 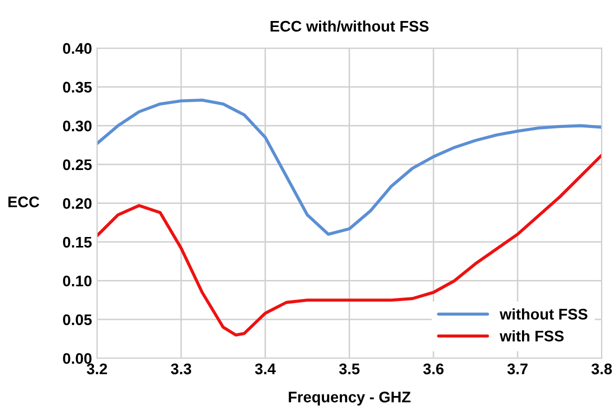 What do you see at coordinates (433, 369) in the screenshot?
I see `x-tick-label: 3.6` at bounding box center [433, 369].